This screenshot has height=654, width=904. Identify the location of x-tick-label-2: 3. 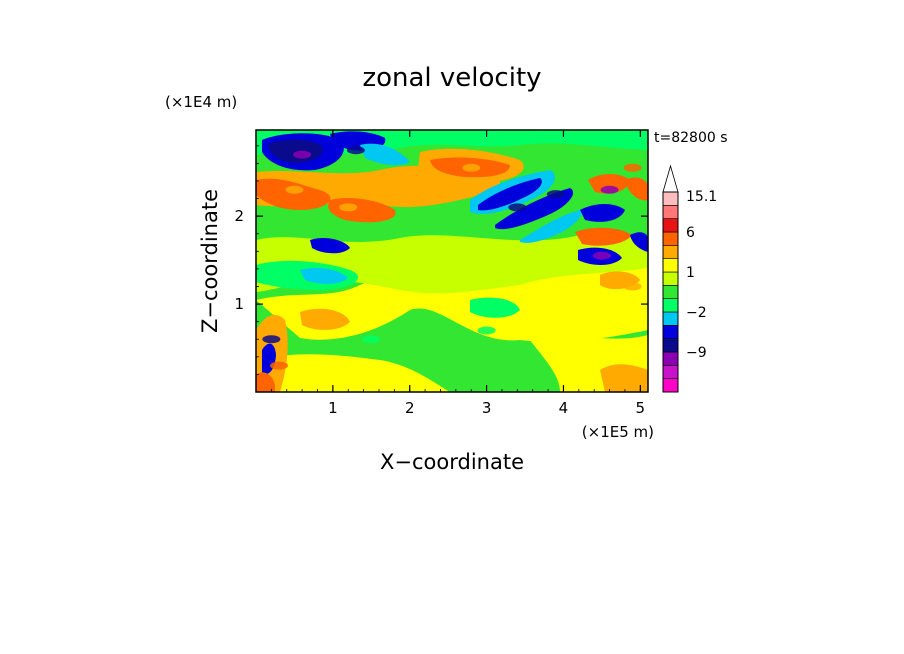
(487, 408).